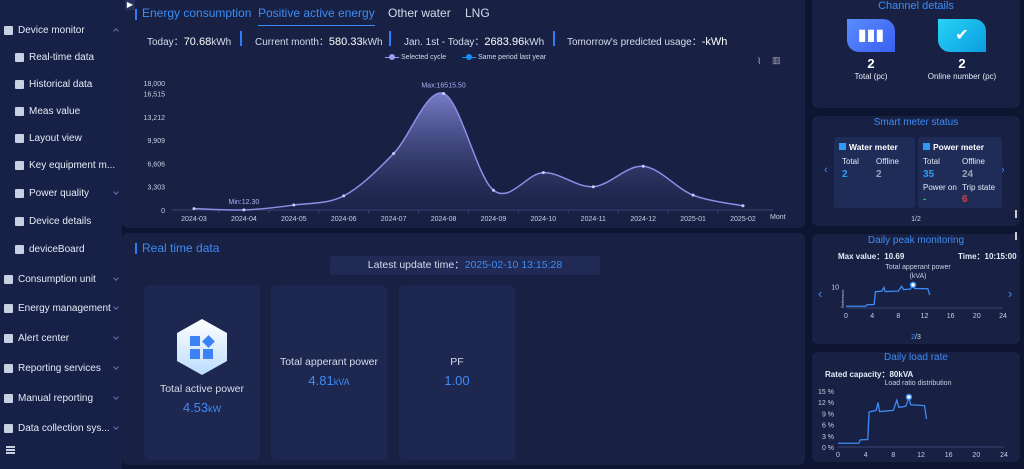 The image size is (1024, 469). Describe the element at coordinates (189, 42) in the screenshot. I see `stat-today: Today：70.68kWh` at that location.